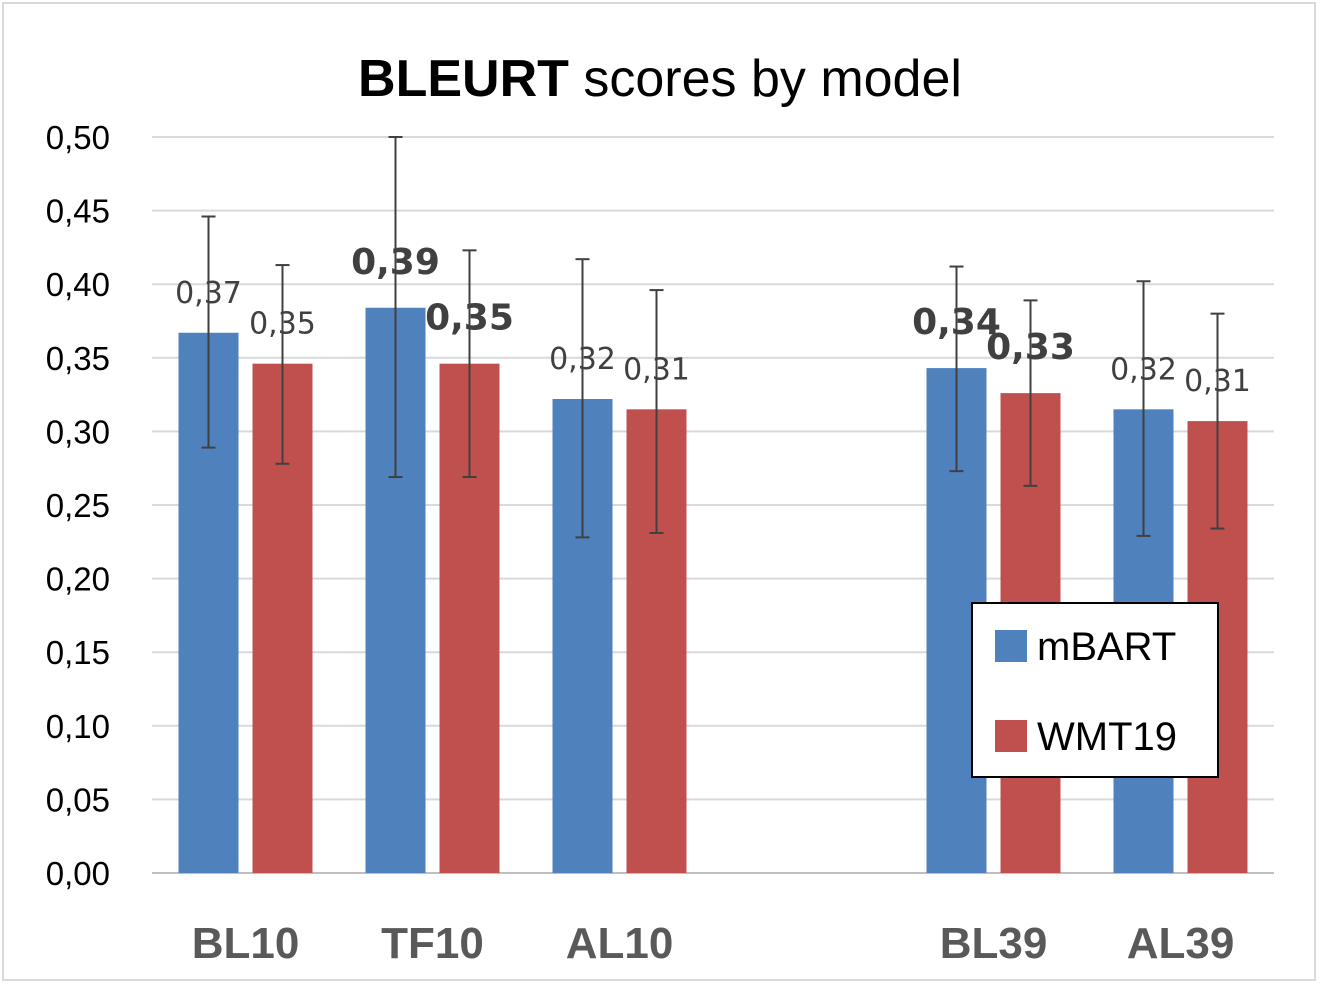 This screenshot has height=985, width=1320. Describe the element at coordinates (1107, 737) in the screenshot. I see `legend-label-wmt19: WMT19` at that location.